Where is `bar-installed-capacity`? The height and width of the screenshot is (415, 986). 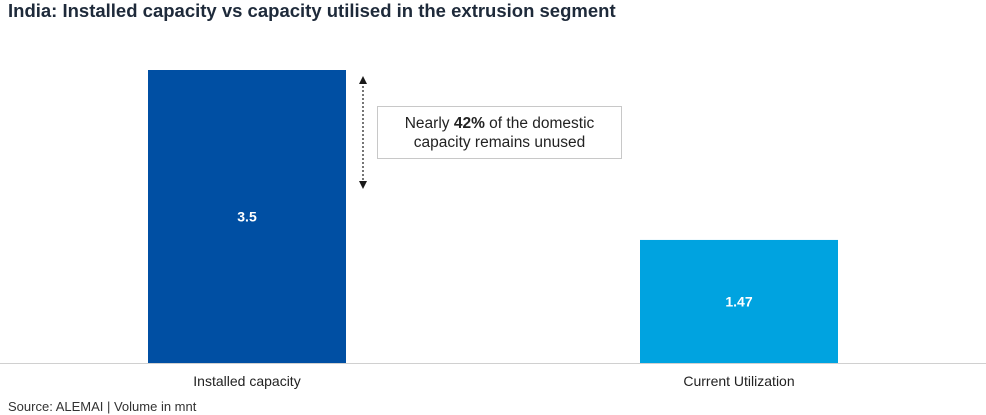 bar-installed-capacity is located at coordinates (247, 216).